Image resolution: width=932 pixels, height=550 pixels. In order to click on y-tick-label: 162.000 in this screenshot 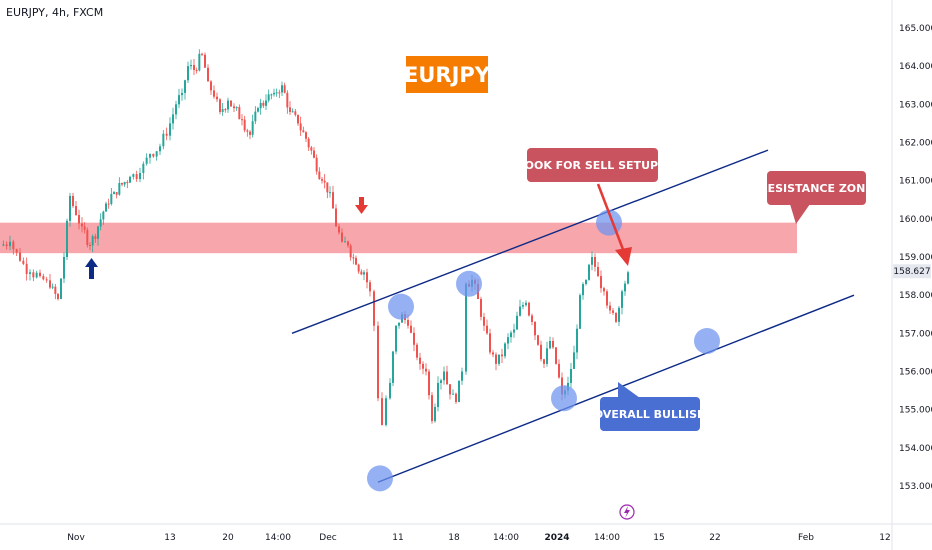, I will do `click(915, 144)`.